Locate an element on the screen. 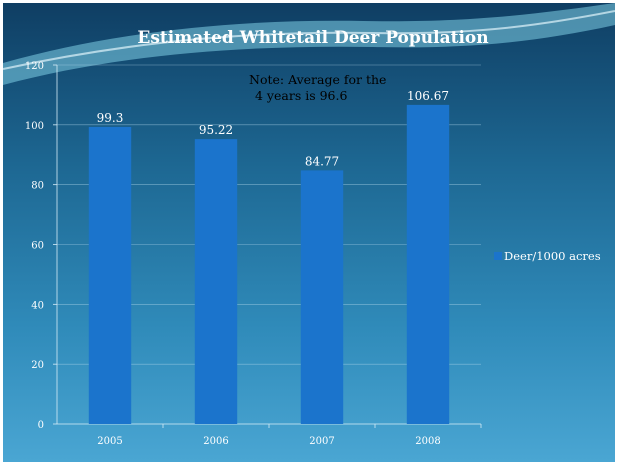 The image size is (618, 465). y-tick-label: 40 is located at coordinates (37, 305).